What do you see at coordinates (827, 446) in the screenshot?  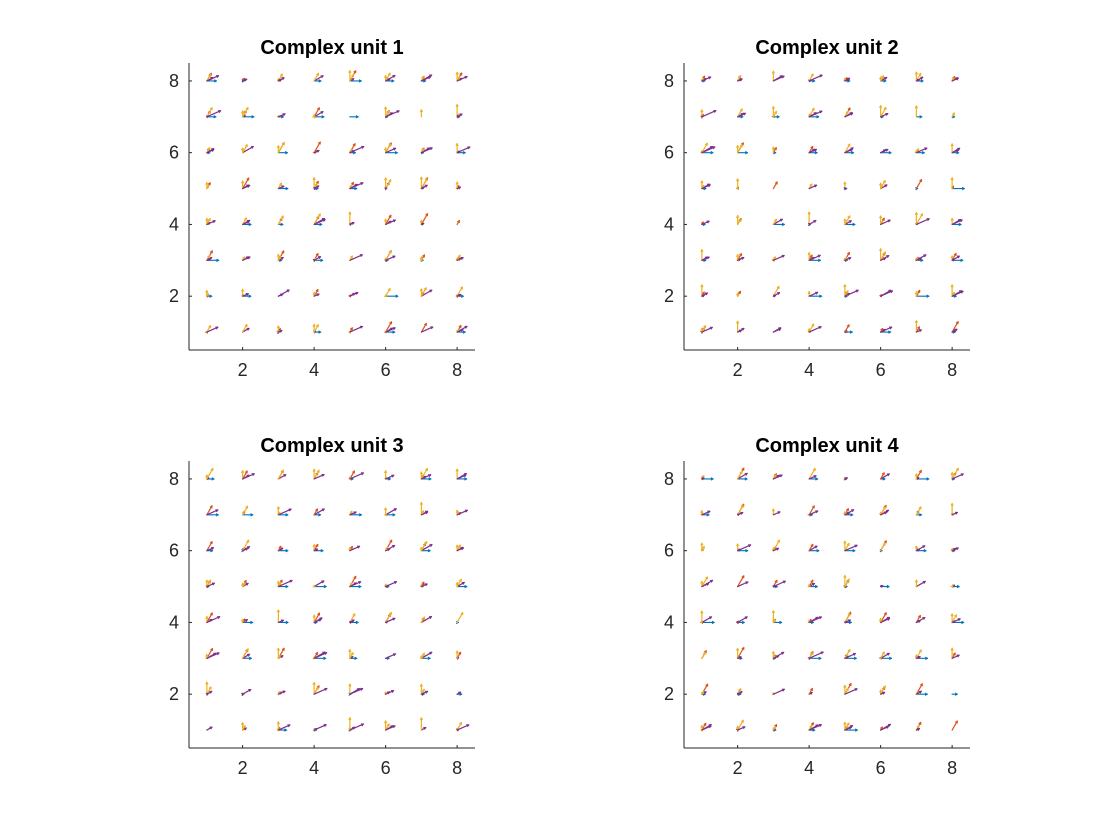 I see `chart-title: Complex unit 4` at bounding box center [827, 446].